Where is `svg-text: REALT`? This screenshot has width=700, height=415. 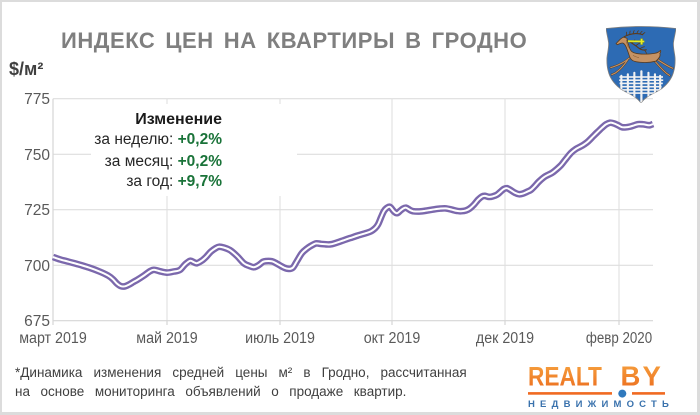 svg-text: REALT is located at coordinates (565, 377).